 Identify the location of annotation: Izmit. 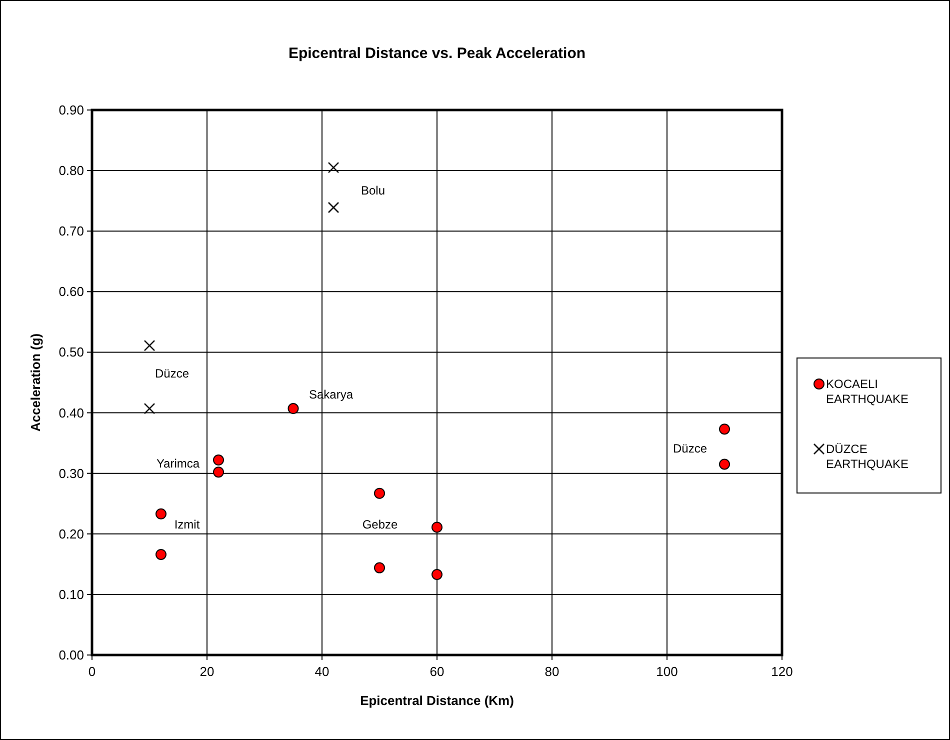
(187, 525).